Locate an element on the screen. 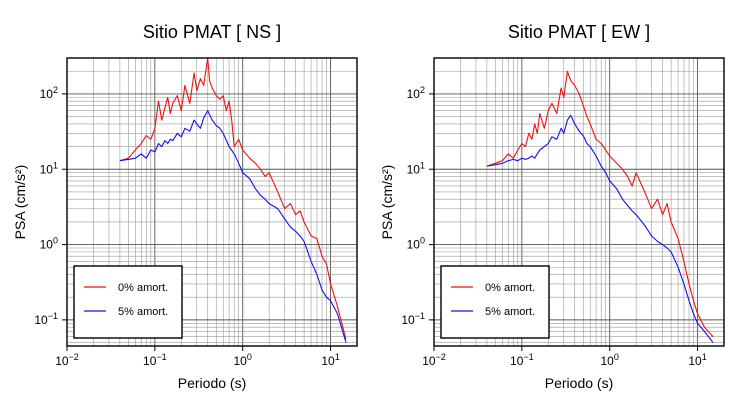  chart-title: Sitio PMAT [ NS ] is located at coordinates (212, 32).